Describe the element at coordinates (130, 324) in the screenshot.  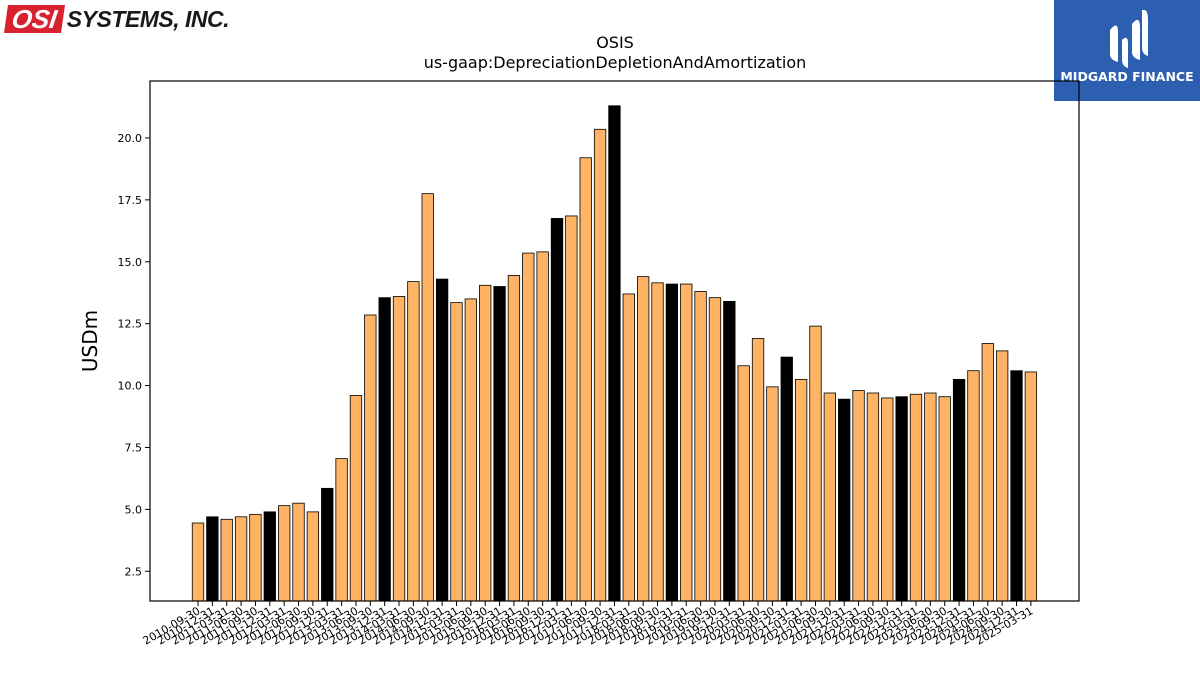
I see `y-tick-label: 12.5` at that location.